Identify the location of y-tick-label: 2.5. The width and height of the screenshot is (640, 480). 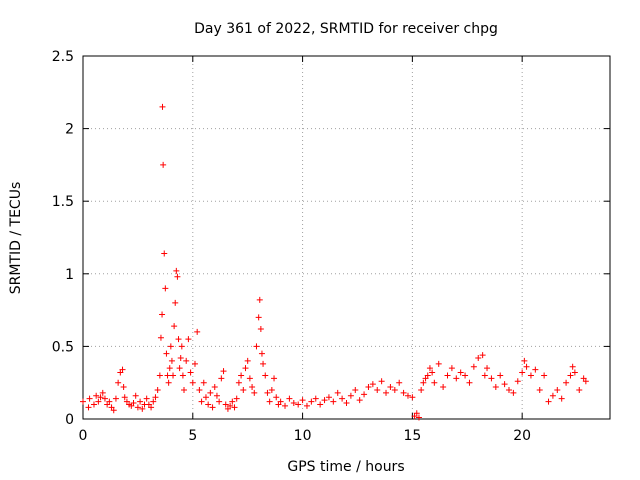
(63, 57).